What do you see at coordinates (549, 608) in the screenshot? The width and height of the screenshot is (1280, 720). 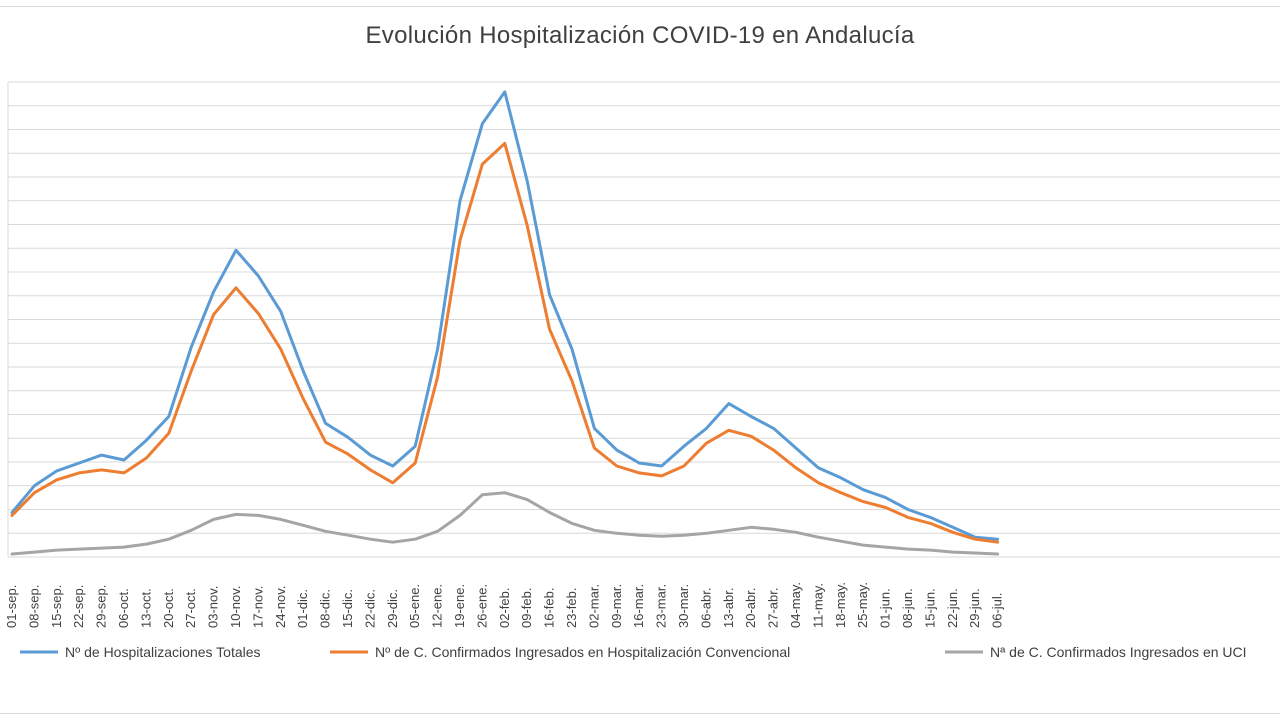 I see `x-tick-label: 16-feb.` at bounding box center [549, 608].